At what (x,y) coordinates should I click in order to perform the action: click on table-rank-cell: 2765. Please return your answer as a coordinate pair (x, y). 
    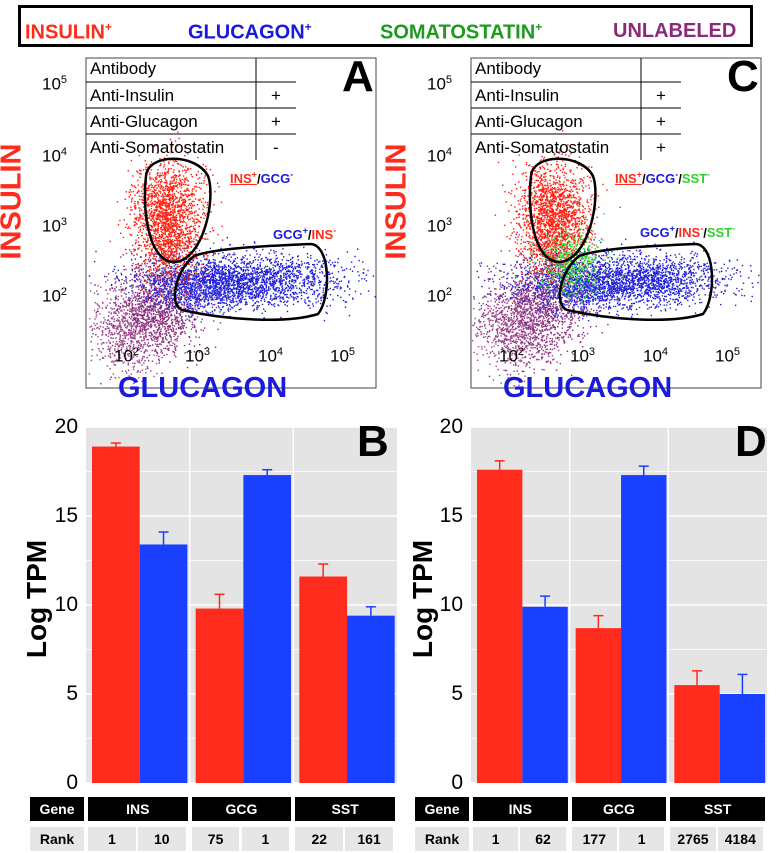
    Looking at the image, I should click on (693, 839).